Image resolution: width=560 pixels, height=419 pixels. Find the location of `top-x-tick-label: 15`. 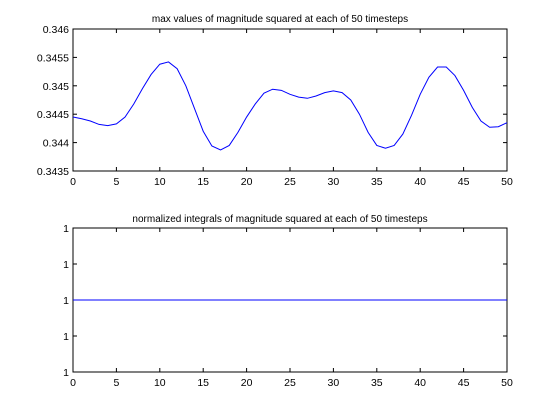

top-x-tick-label: 15 is located at coordinates (203, 182).